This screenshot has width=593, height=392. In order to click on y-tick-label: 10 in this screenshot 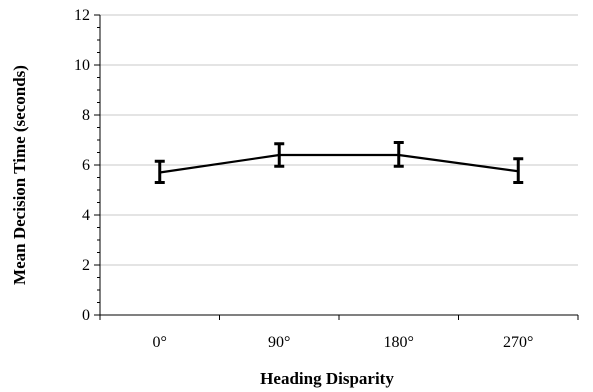, I will do `click(82, 65)`.